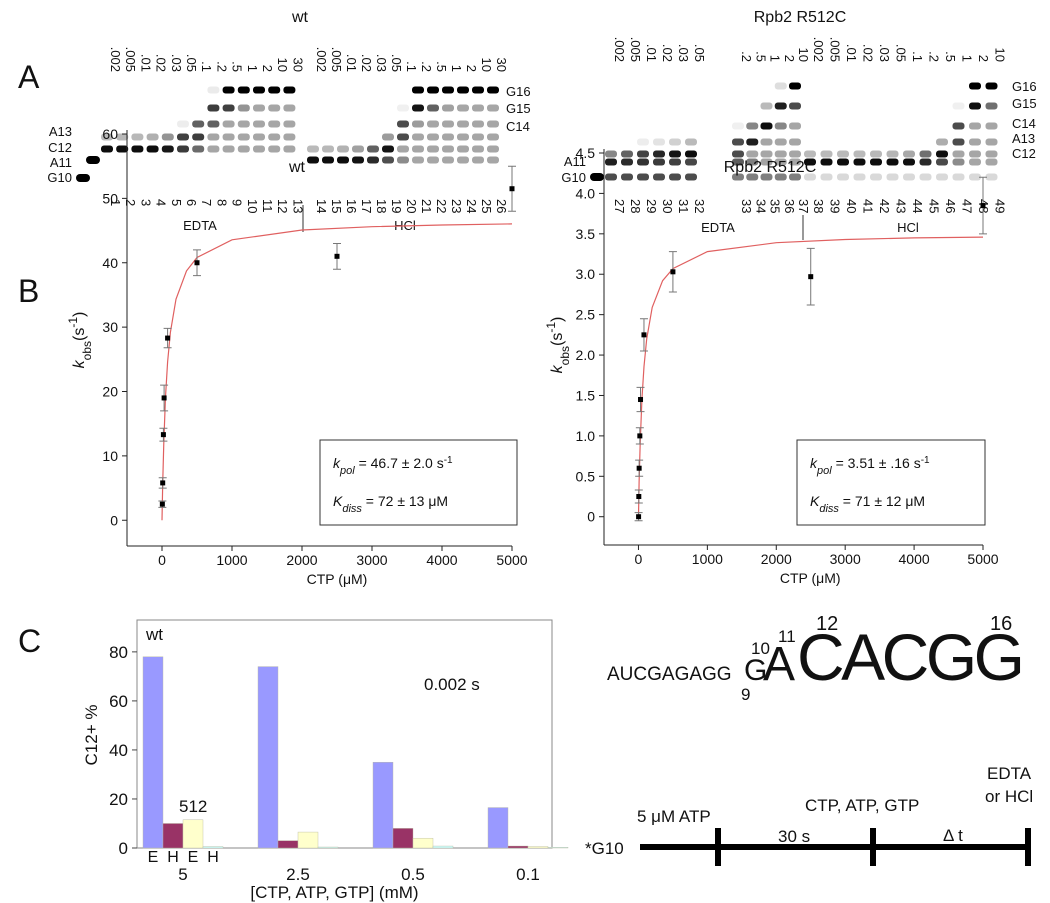  I want to click on superscript: -1, so click(925, 460).